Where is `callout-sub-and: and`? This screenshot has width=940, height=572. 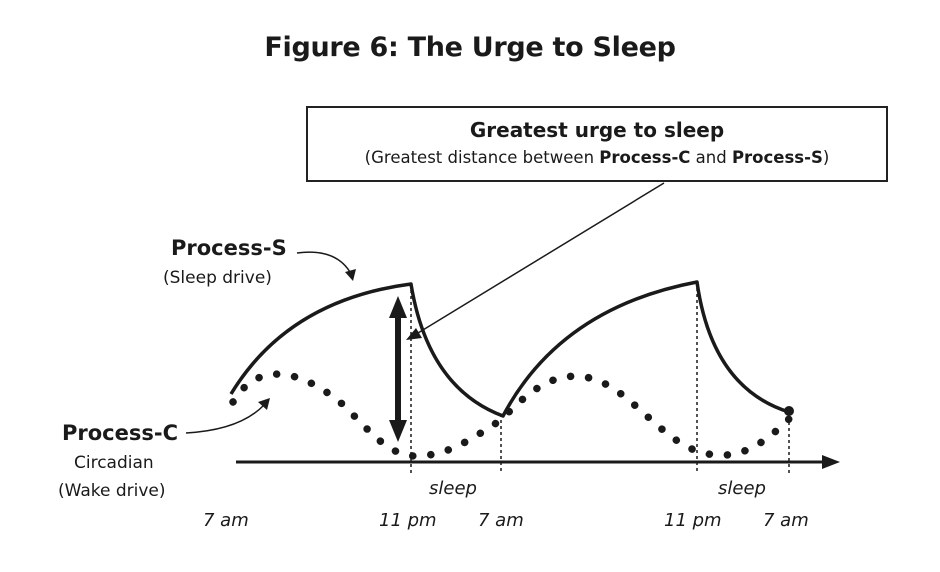 callout-sub-and: and is located at coordinates (711, 157).